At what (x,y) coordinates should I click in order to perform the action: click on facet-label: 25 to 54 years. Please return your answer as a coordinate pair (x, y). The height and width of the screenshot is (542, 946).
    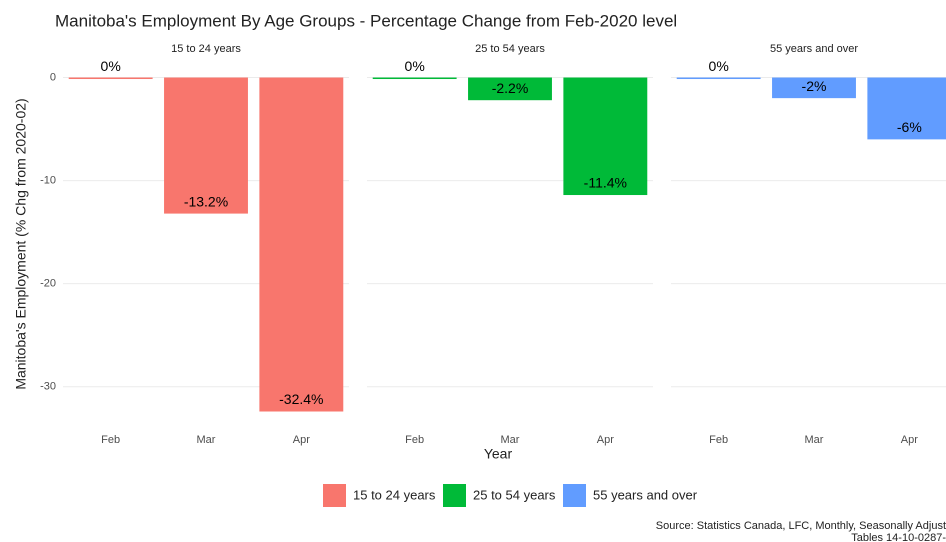
    Looking at the image, I should click on (510, 49).